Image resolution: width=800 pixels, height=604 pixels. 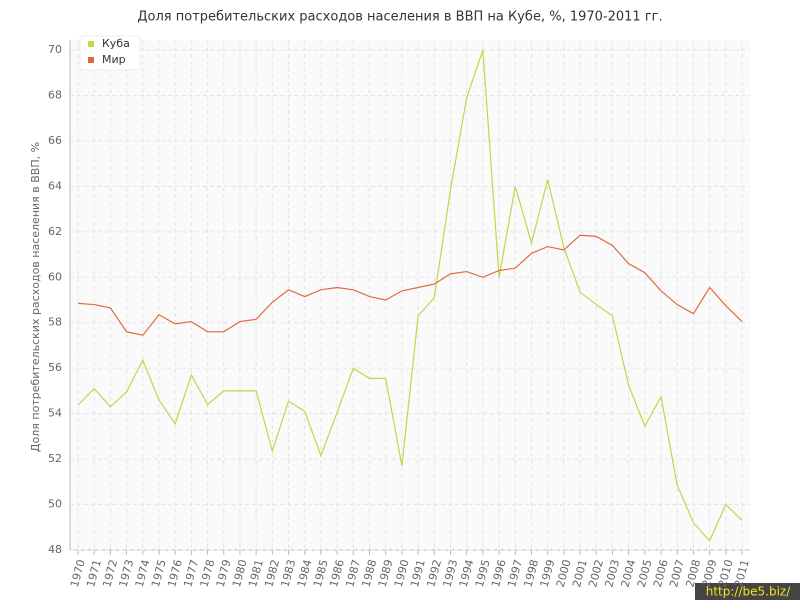 I want to click on watermark: http://be5.biz/, so click(x=748, y=592).